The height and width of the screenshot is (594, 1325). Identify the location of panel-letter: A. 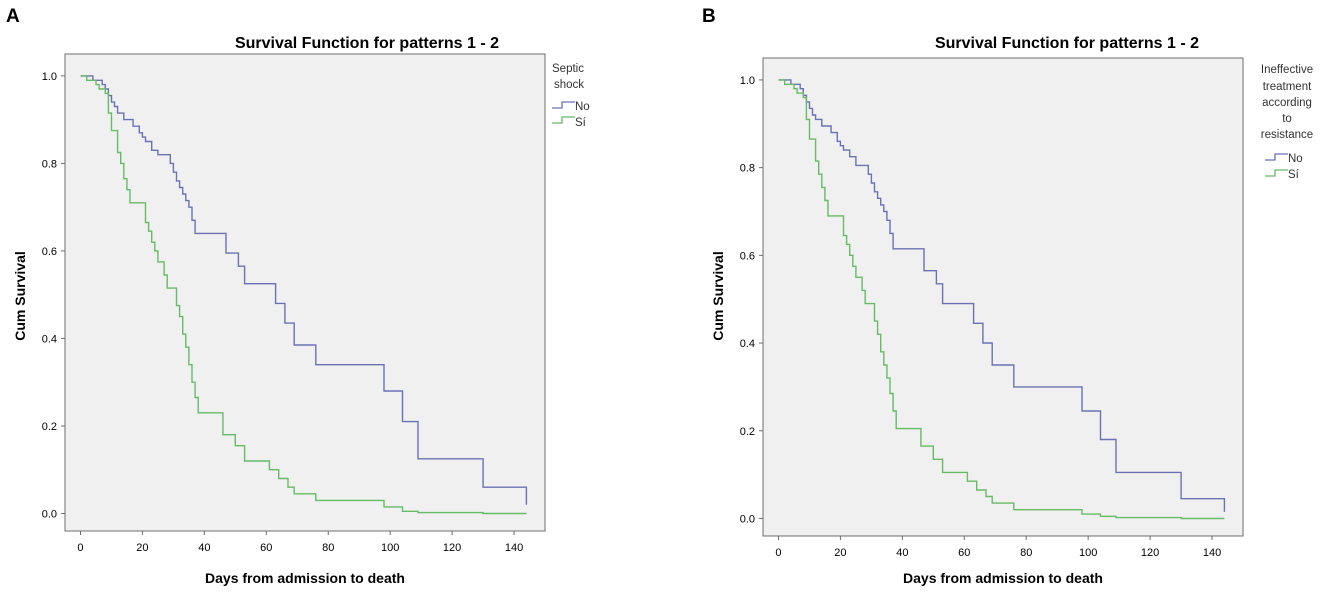
(13, 16).